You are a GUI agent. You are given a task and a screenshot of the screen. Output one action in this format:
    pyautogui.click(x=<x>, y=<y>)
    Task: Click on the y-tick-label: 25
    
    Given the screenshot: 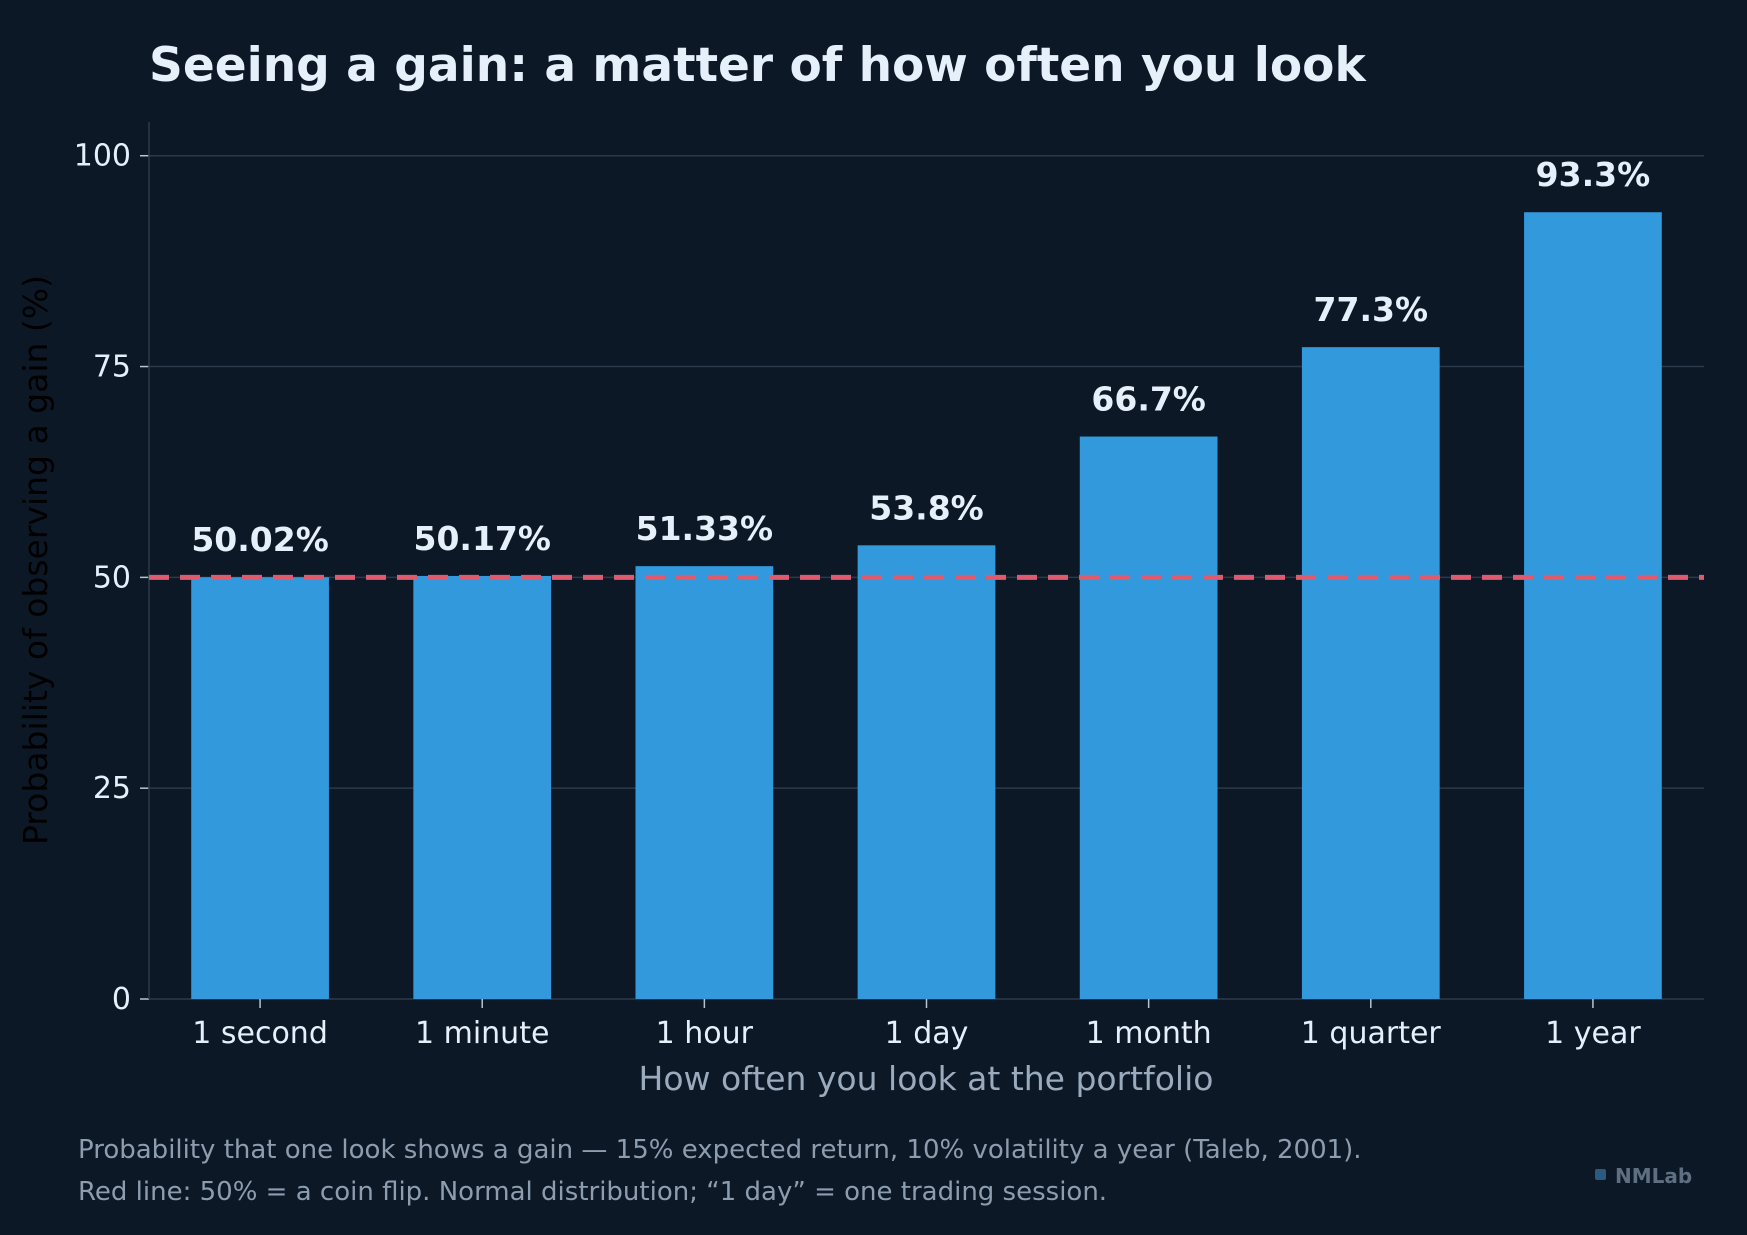 What is the action you would take?
    pyautogui.click(x=112, y=788)
    